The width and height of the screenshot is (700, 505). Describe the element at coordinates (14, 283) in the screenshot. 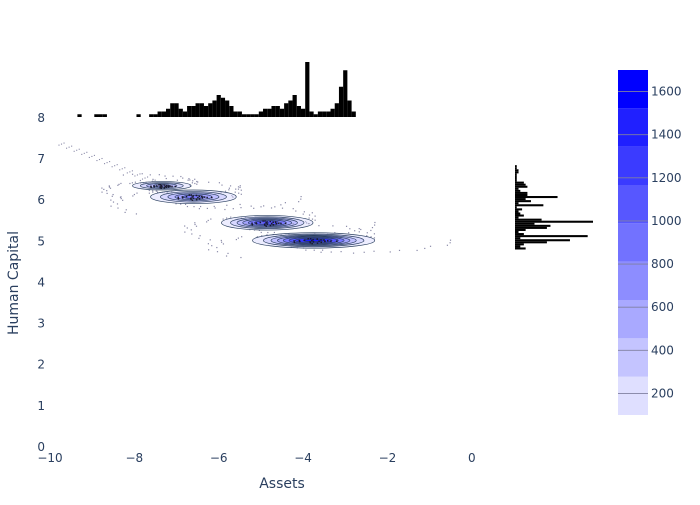

I see `y-axis-title: Human Capital` at that location.